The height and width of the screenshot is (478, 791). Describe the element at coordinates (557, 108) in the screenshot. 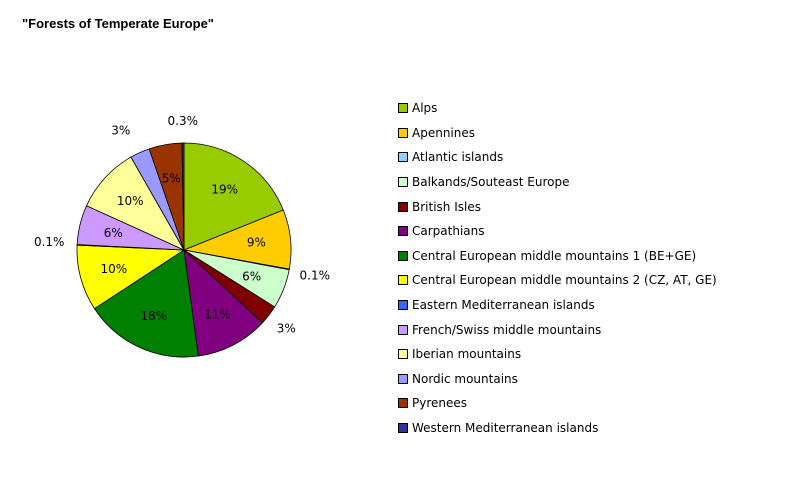

I see `legend-item-alps: Alps` at that location.